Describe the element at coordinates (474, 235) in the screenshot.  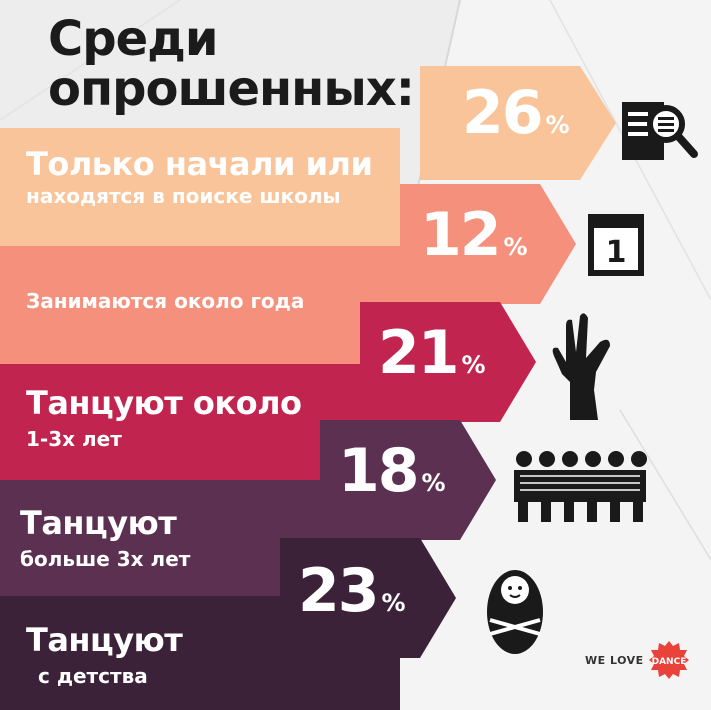
I see `value-row-2: 12%` at that location.